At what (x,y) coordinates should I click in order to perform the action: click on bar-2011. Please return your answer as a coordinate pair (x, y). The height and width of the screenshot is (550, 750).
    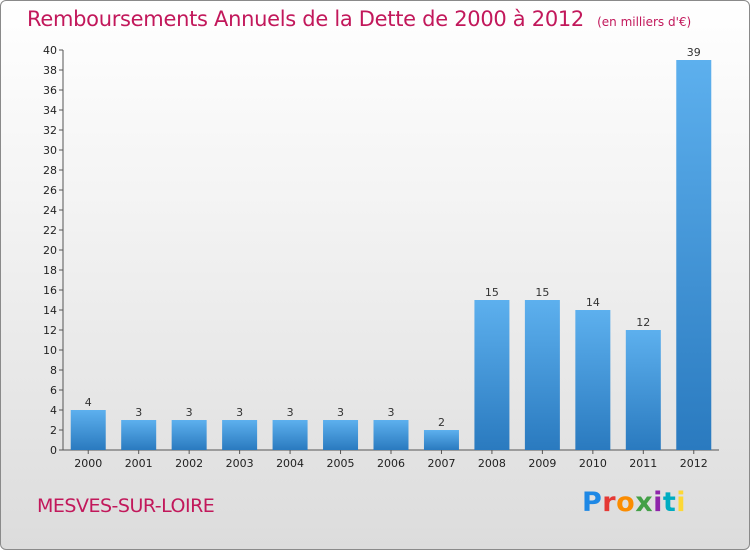
    Looking at the image, I should click on (643, 390).